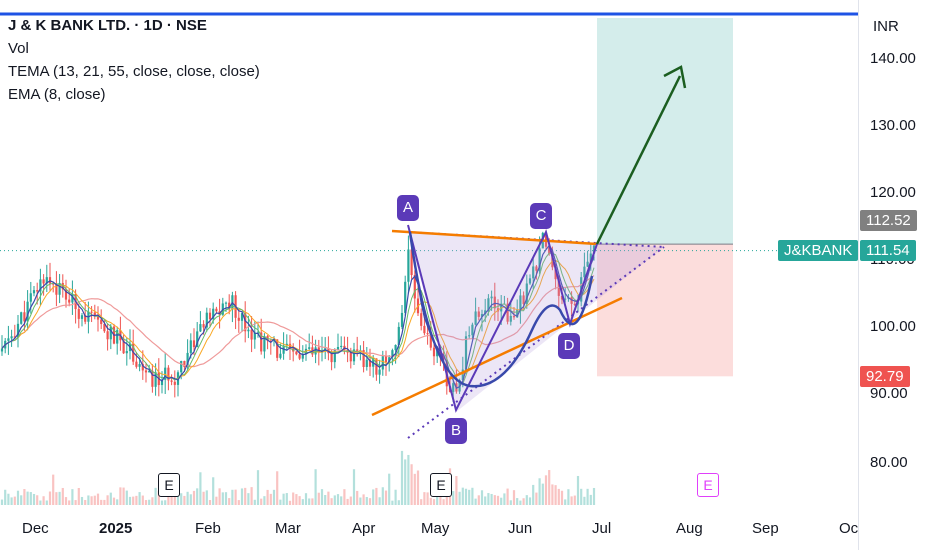 The width and height of the screenshot is (932, 550). What do you see at coordinates (849, 528) in the screenshot?
I see `time-label: Oc` at bounding box center [849, 528].